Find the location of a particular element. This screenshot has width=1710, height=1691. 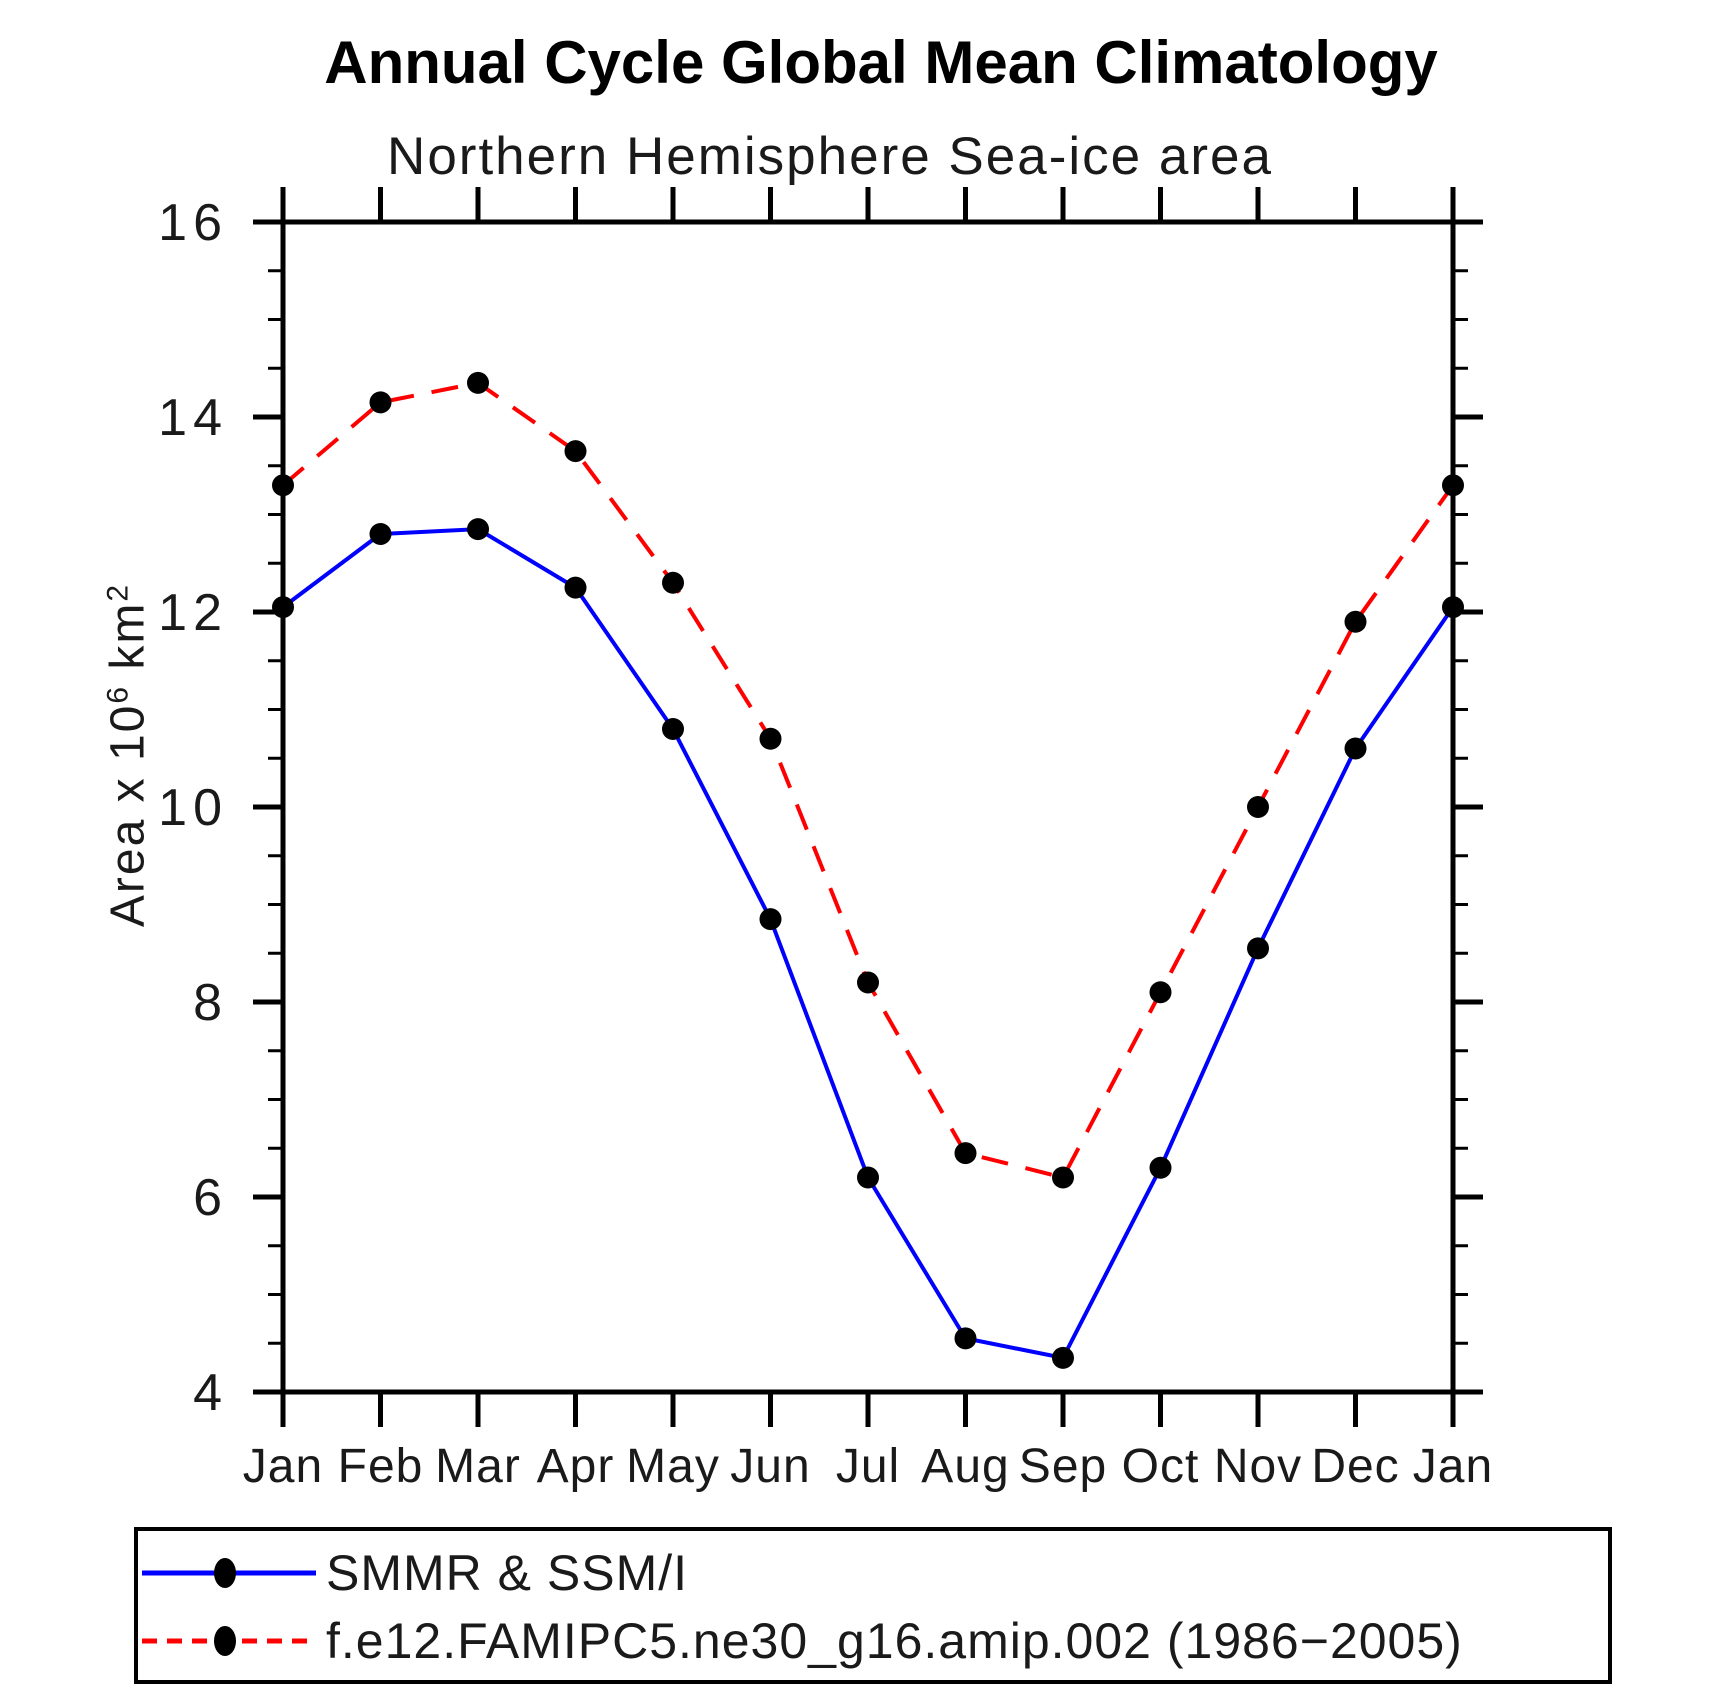

x-tick-label: Feb is located at coordinates (381, 1466).